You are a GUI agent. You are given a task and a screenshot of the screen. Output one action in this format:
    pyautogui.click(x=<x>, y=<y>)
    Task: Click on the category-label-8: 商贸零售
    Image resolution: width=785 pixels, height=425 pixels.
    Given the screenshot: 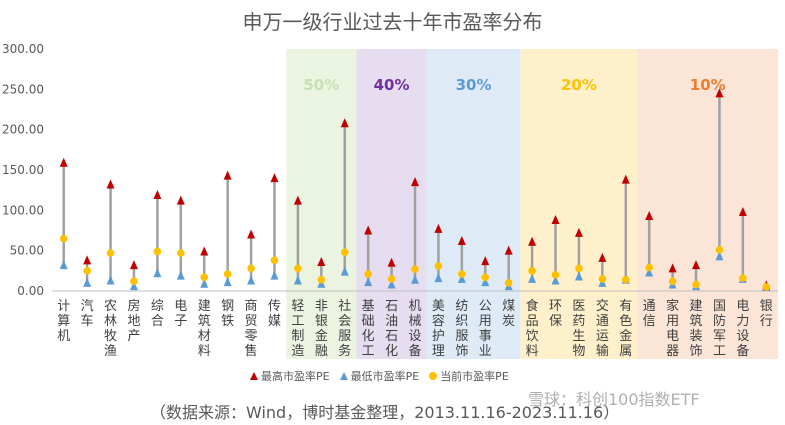 What is the action you would take?
    pyautogui.click(x=251, y=329)
    